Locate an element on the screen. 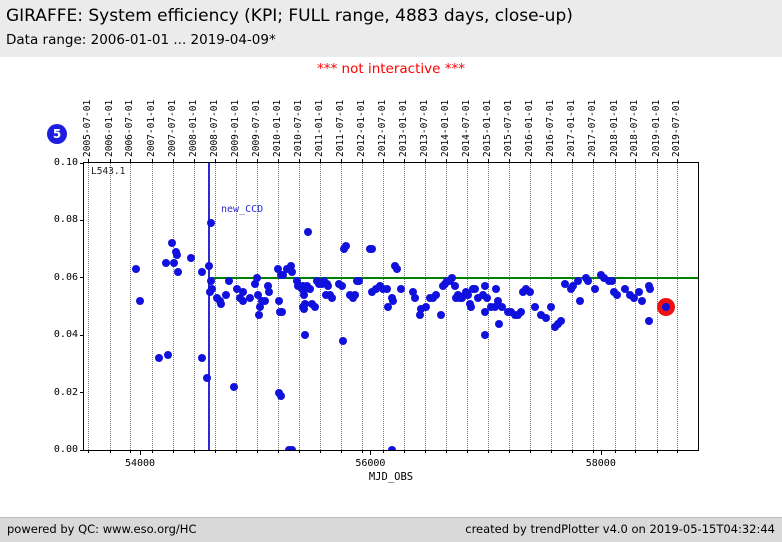 This screenshot has width=782, height=542. date-tick-label: 2019-07-01 is located at coordinates (677, 128).